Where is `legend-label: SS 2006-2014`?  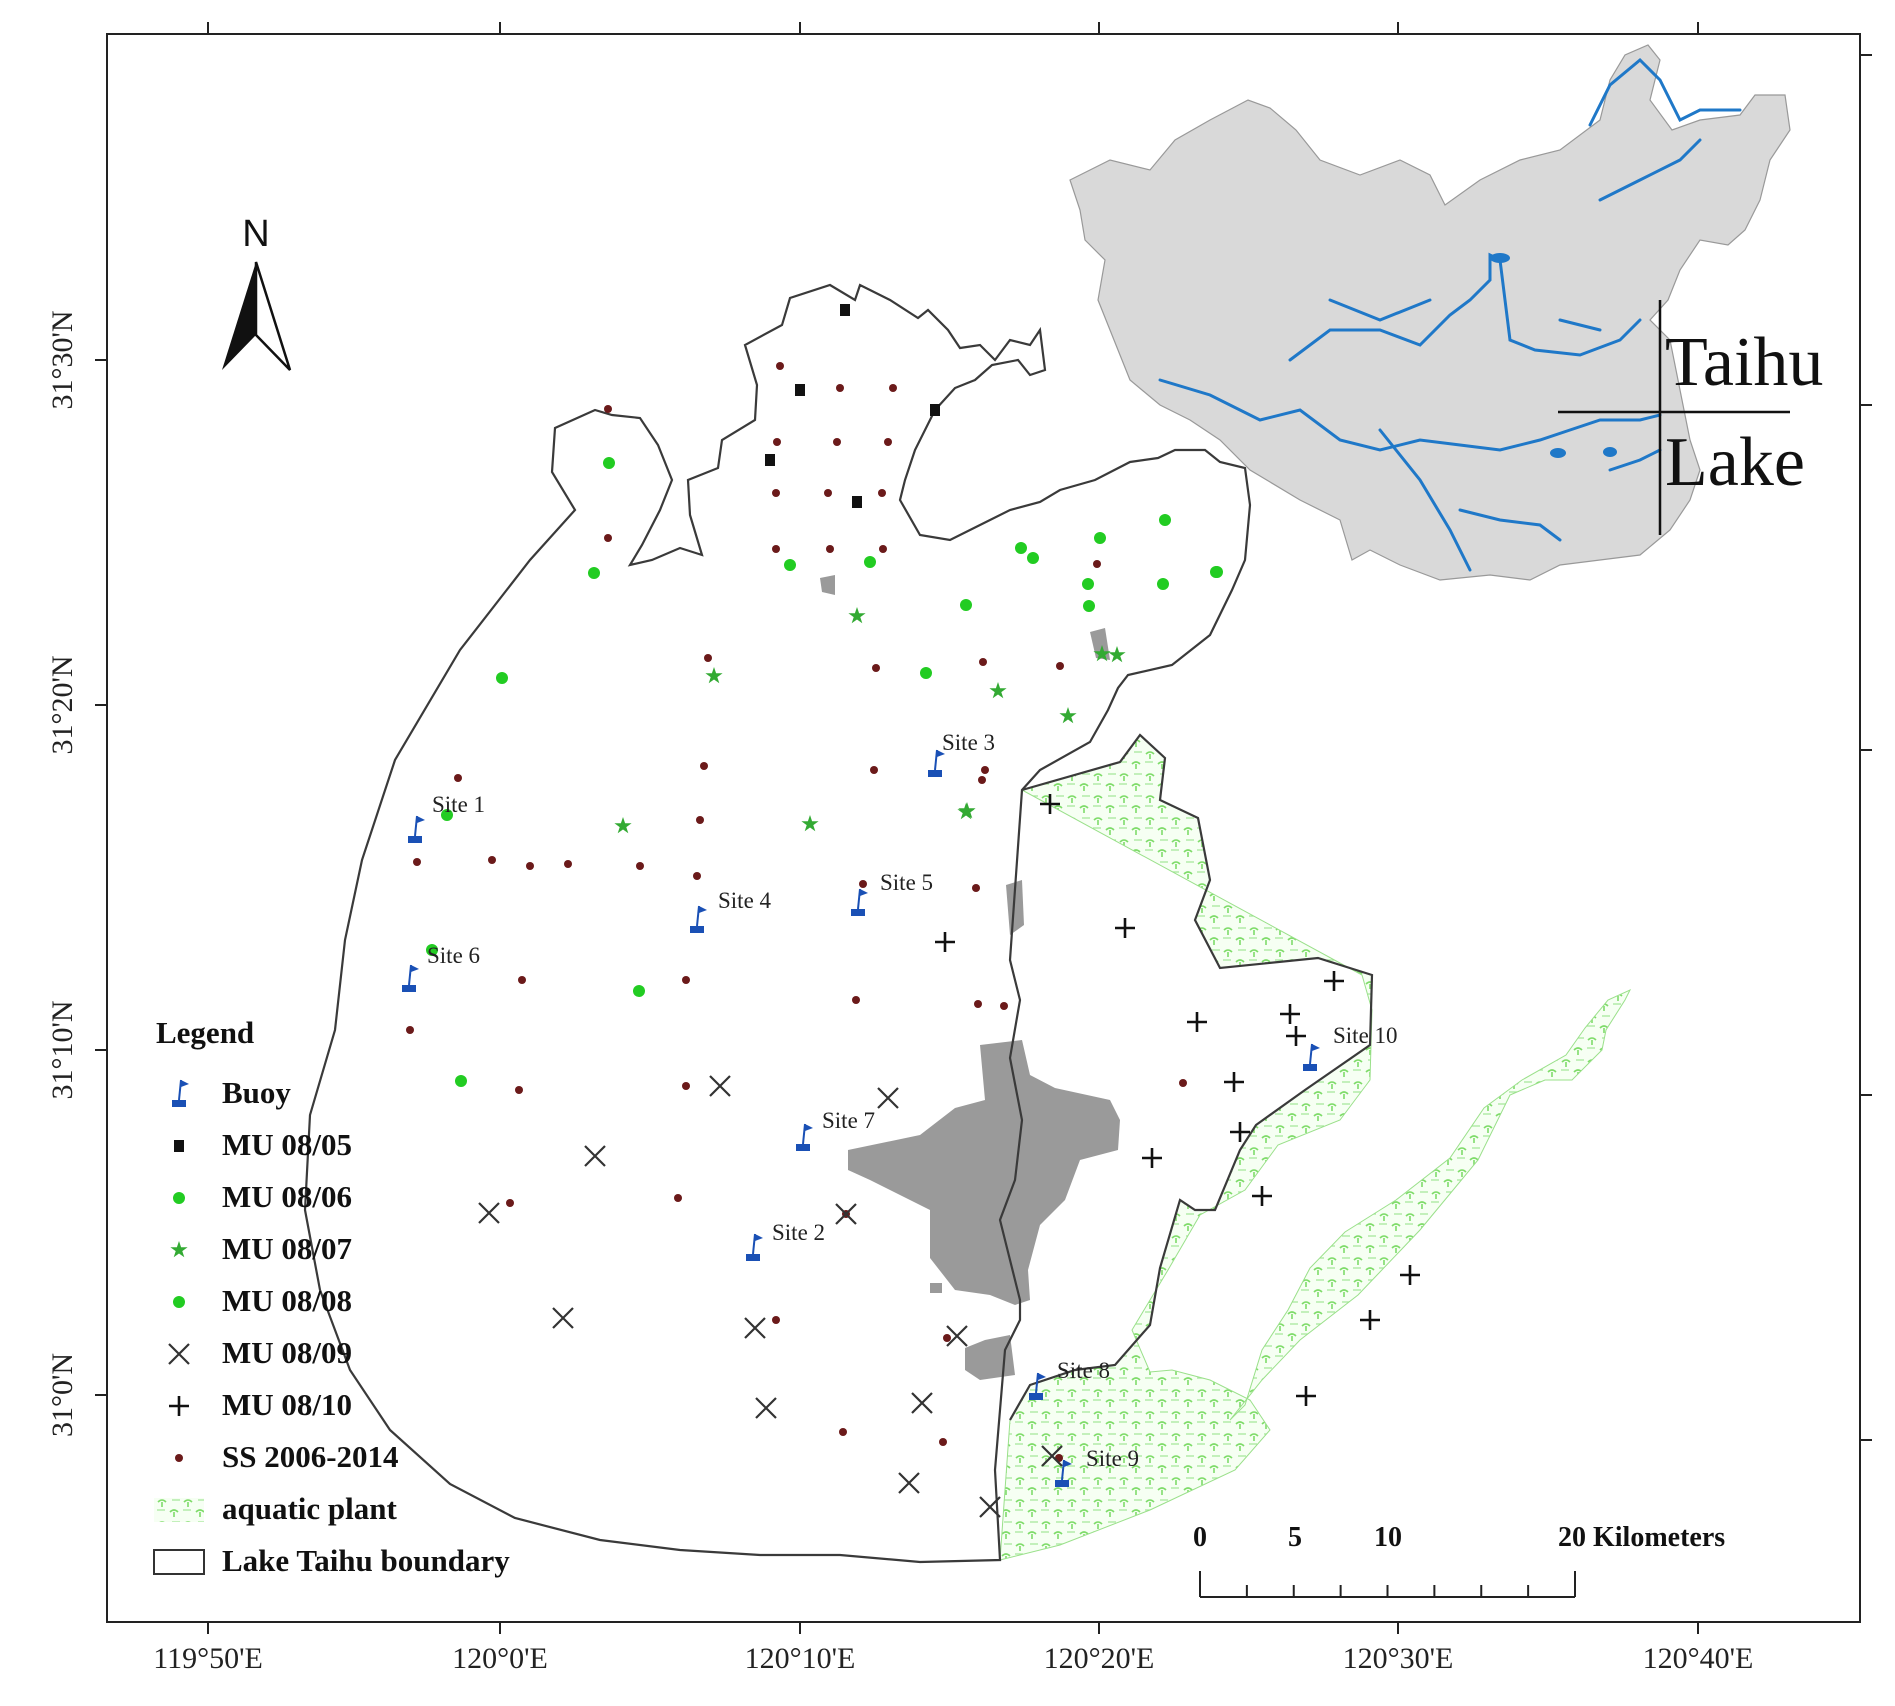 legend-label: SS 2006-2014 is located at coordinates (310, 1456).